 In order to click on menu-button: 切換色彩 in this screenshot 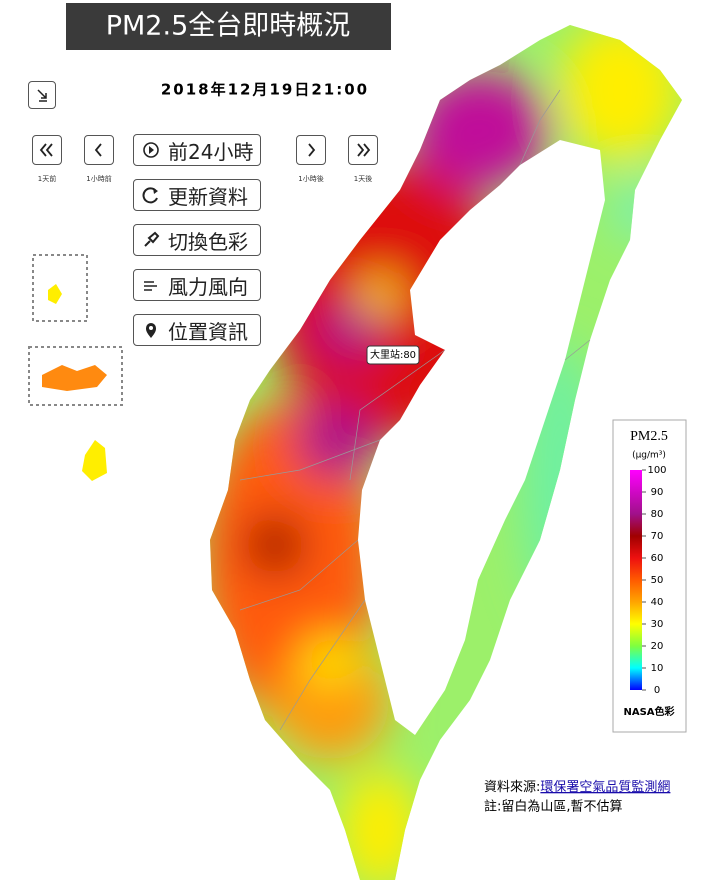, I will do `click(197, 240)`.